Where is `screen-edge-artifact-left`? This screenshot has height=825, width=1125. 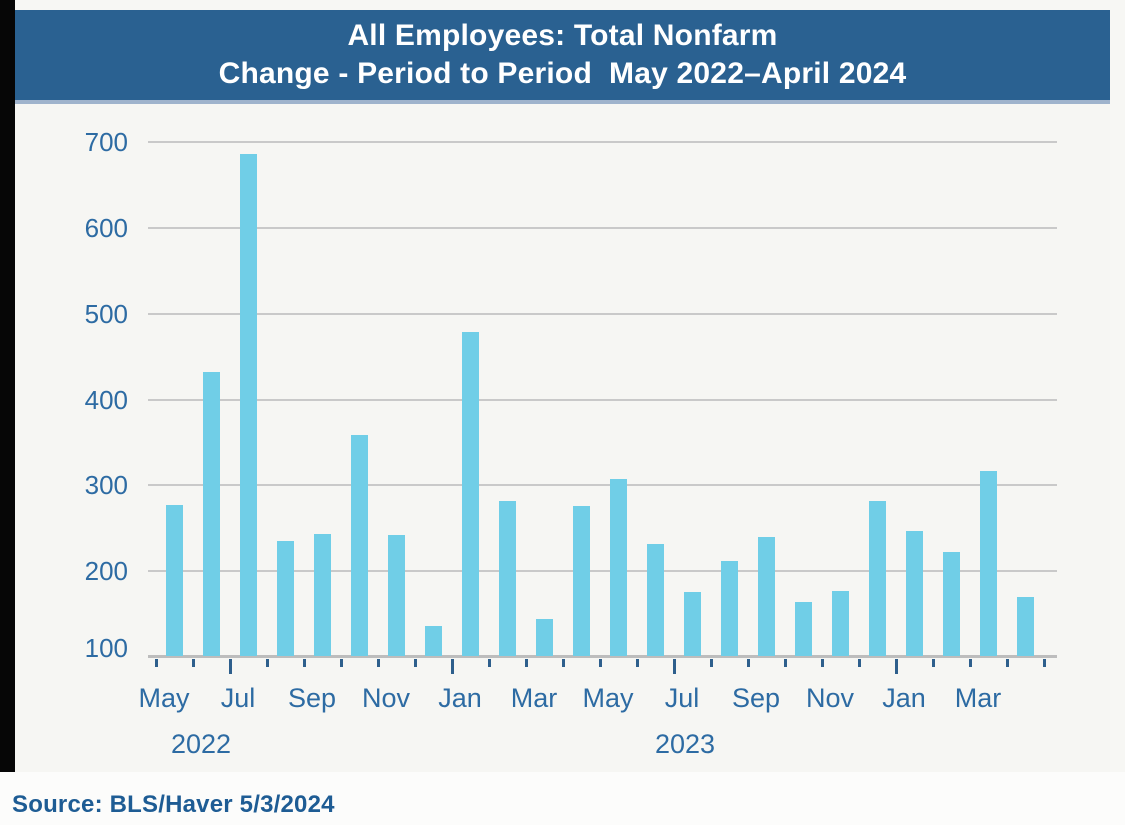
screen-edge-artifact-left is located at coordinates (7, 394).